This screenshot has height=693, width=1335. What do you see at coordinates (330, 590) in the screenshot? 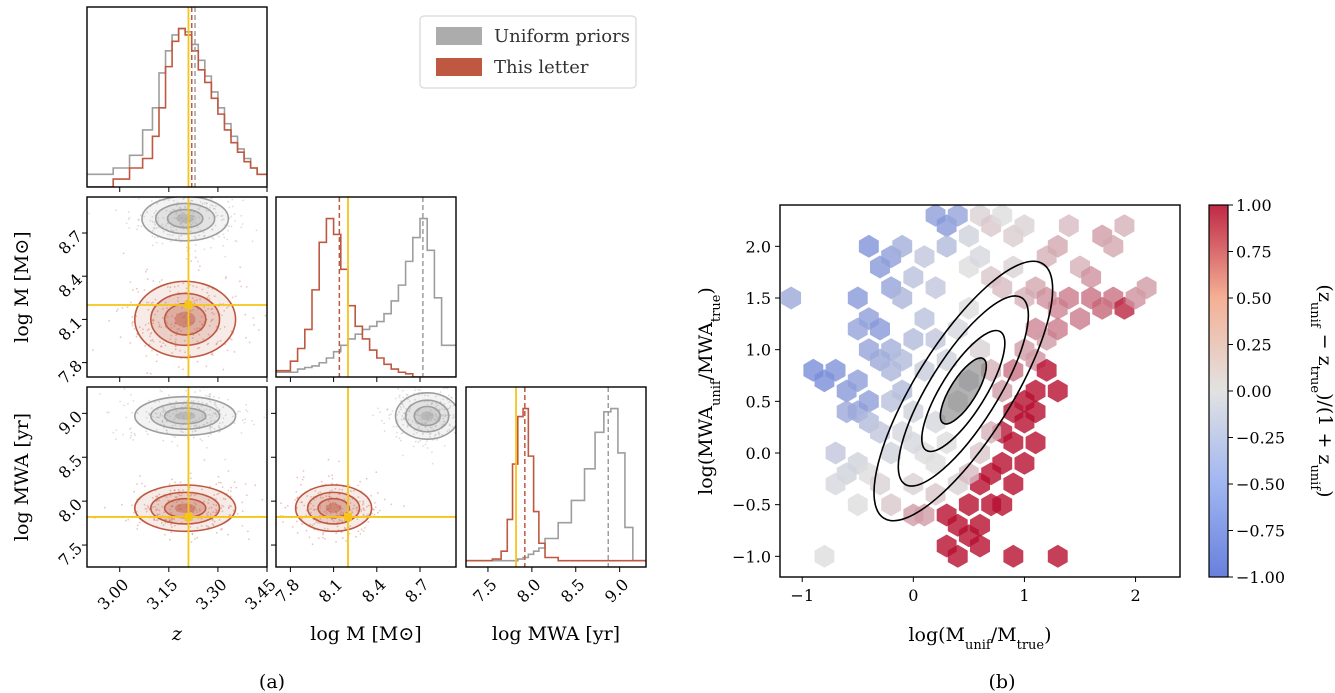
I see `x-tick-label: 8.1` at bounding box center [330, 590].